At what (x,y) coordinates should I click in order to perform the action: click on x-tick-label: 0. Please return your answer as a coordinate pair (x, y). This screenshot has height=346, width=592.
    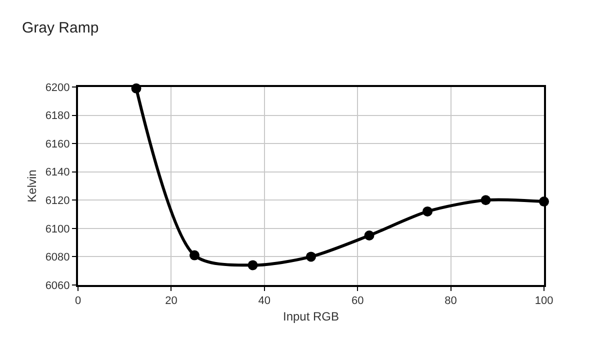
    Looking at the image, I should click on (78, 301).